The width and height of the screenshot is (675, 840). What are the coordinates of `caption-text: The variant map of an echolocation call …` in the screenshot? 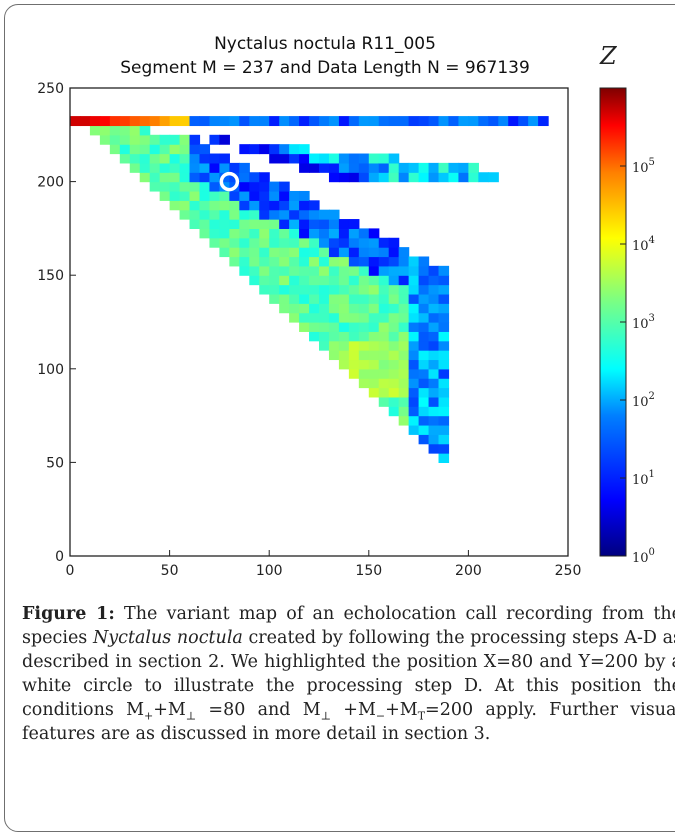 It's located at (348, 626).